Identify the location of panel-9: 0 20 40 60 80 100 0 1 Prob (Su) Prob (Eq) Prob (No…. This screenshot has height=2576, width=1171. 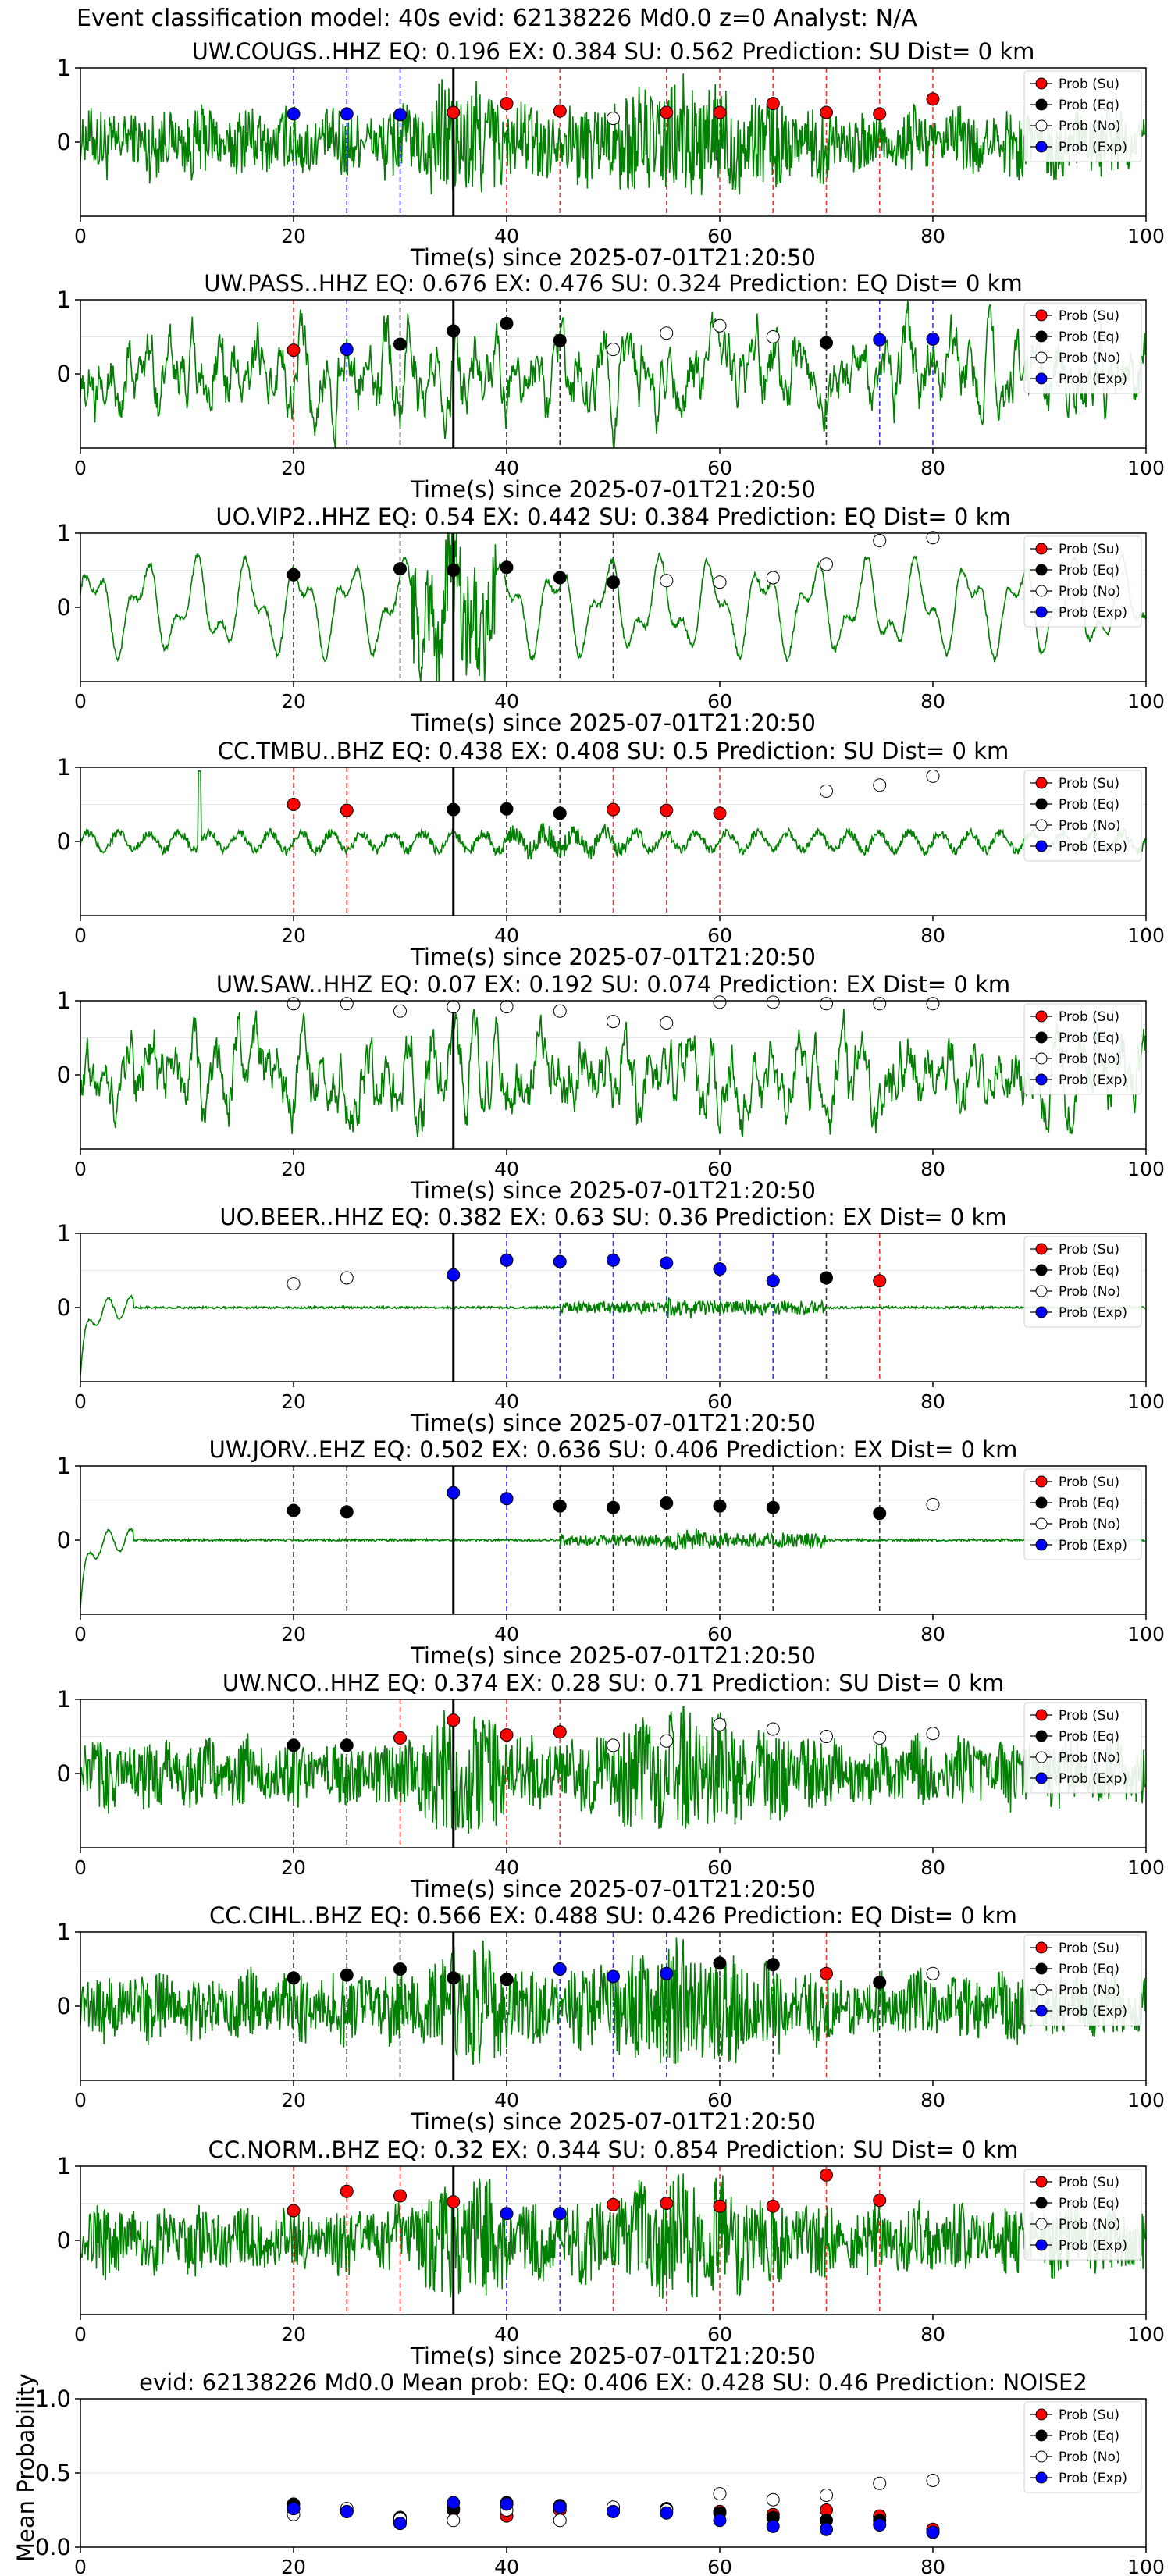
(611, 2016).